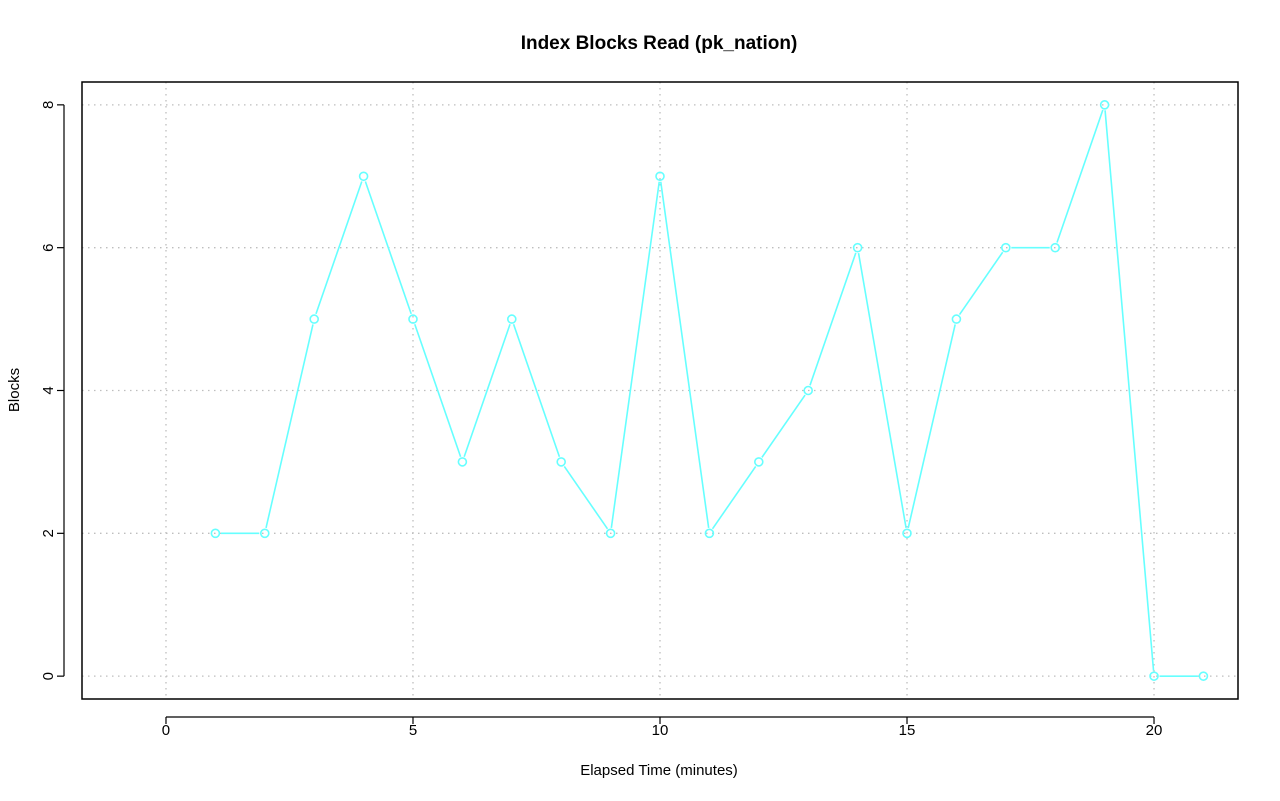  I want to click on x-tick-label: 5, so click(413, 730).